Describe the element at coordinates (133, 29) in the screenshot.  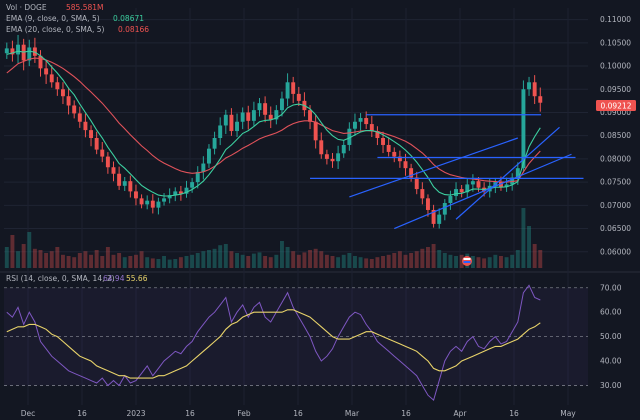
I see `ema20-legend-value: 0.08166` at that location.